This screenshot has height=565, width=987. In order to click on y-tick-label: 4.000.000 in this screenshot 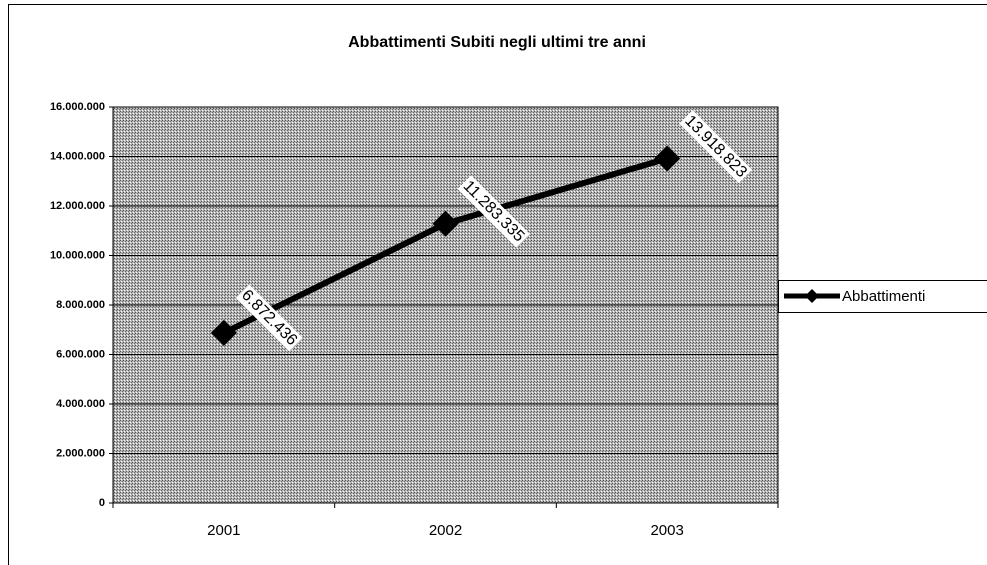, I will do `click(80, 404)`.